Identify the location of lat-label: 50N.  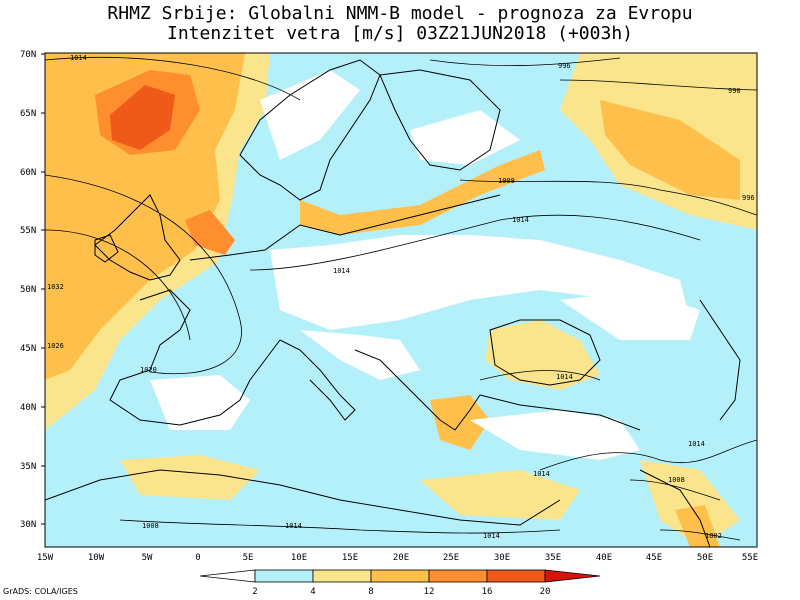
(28, 290).